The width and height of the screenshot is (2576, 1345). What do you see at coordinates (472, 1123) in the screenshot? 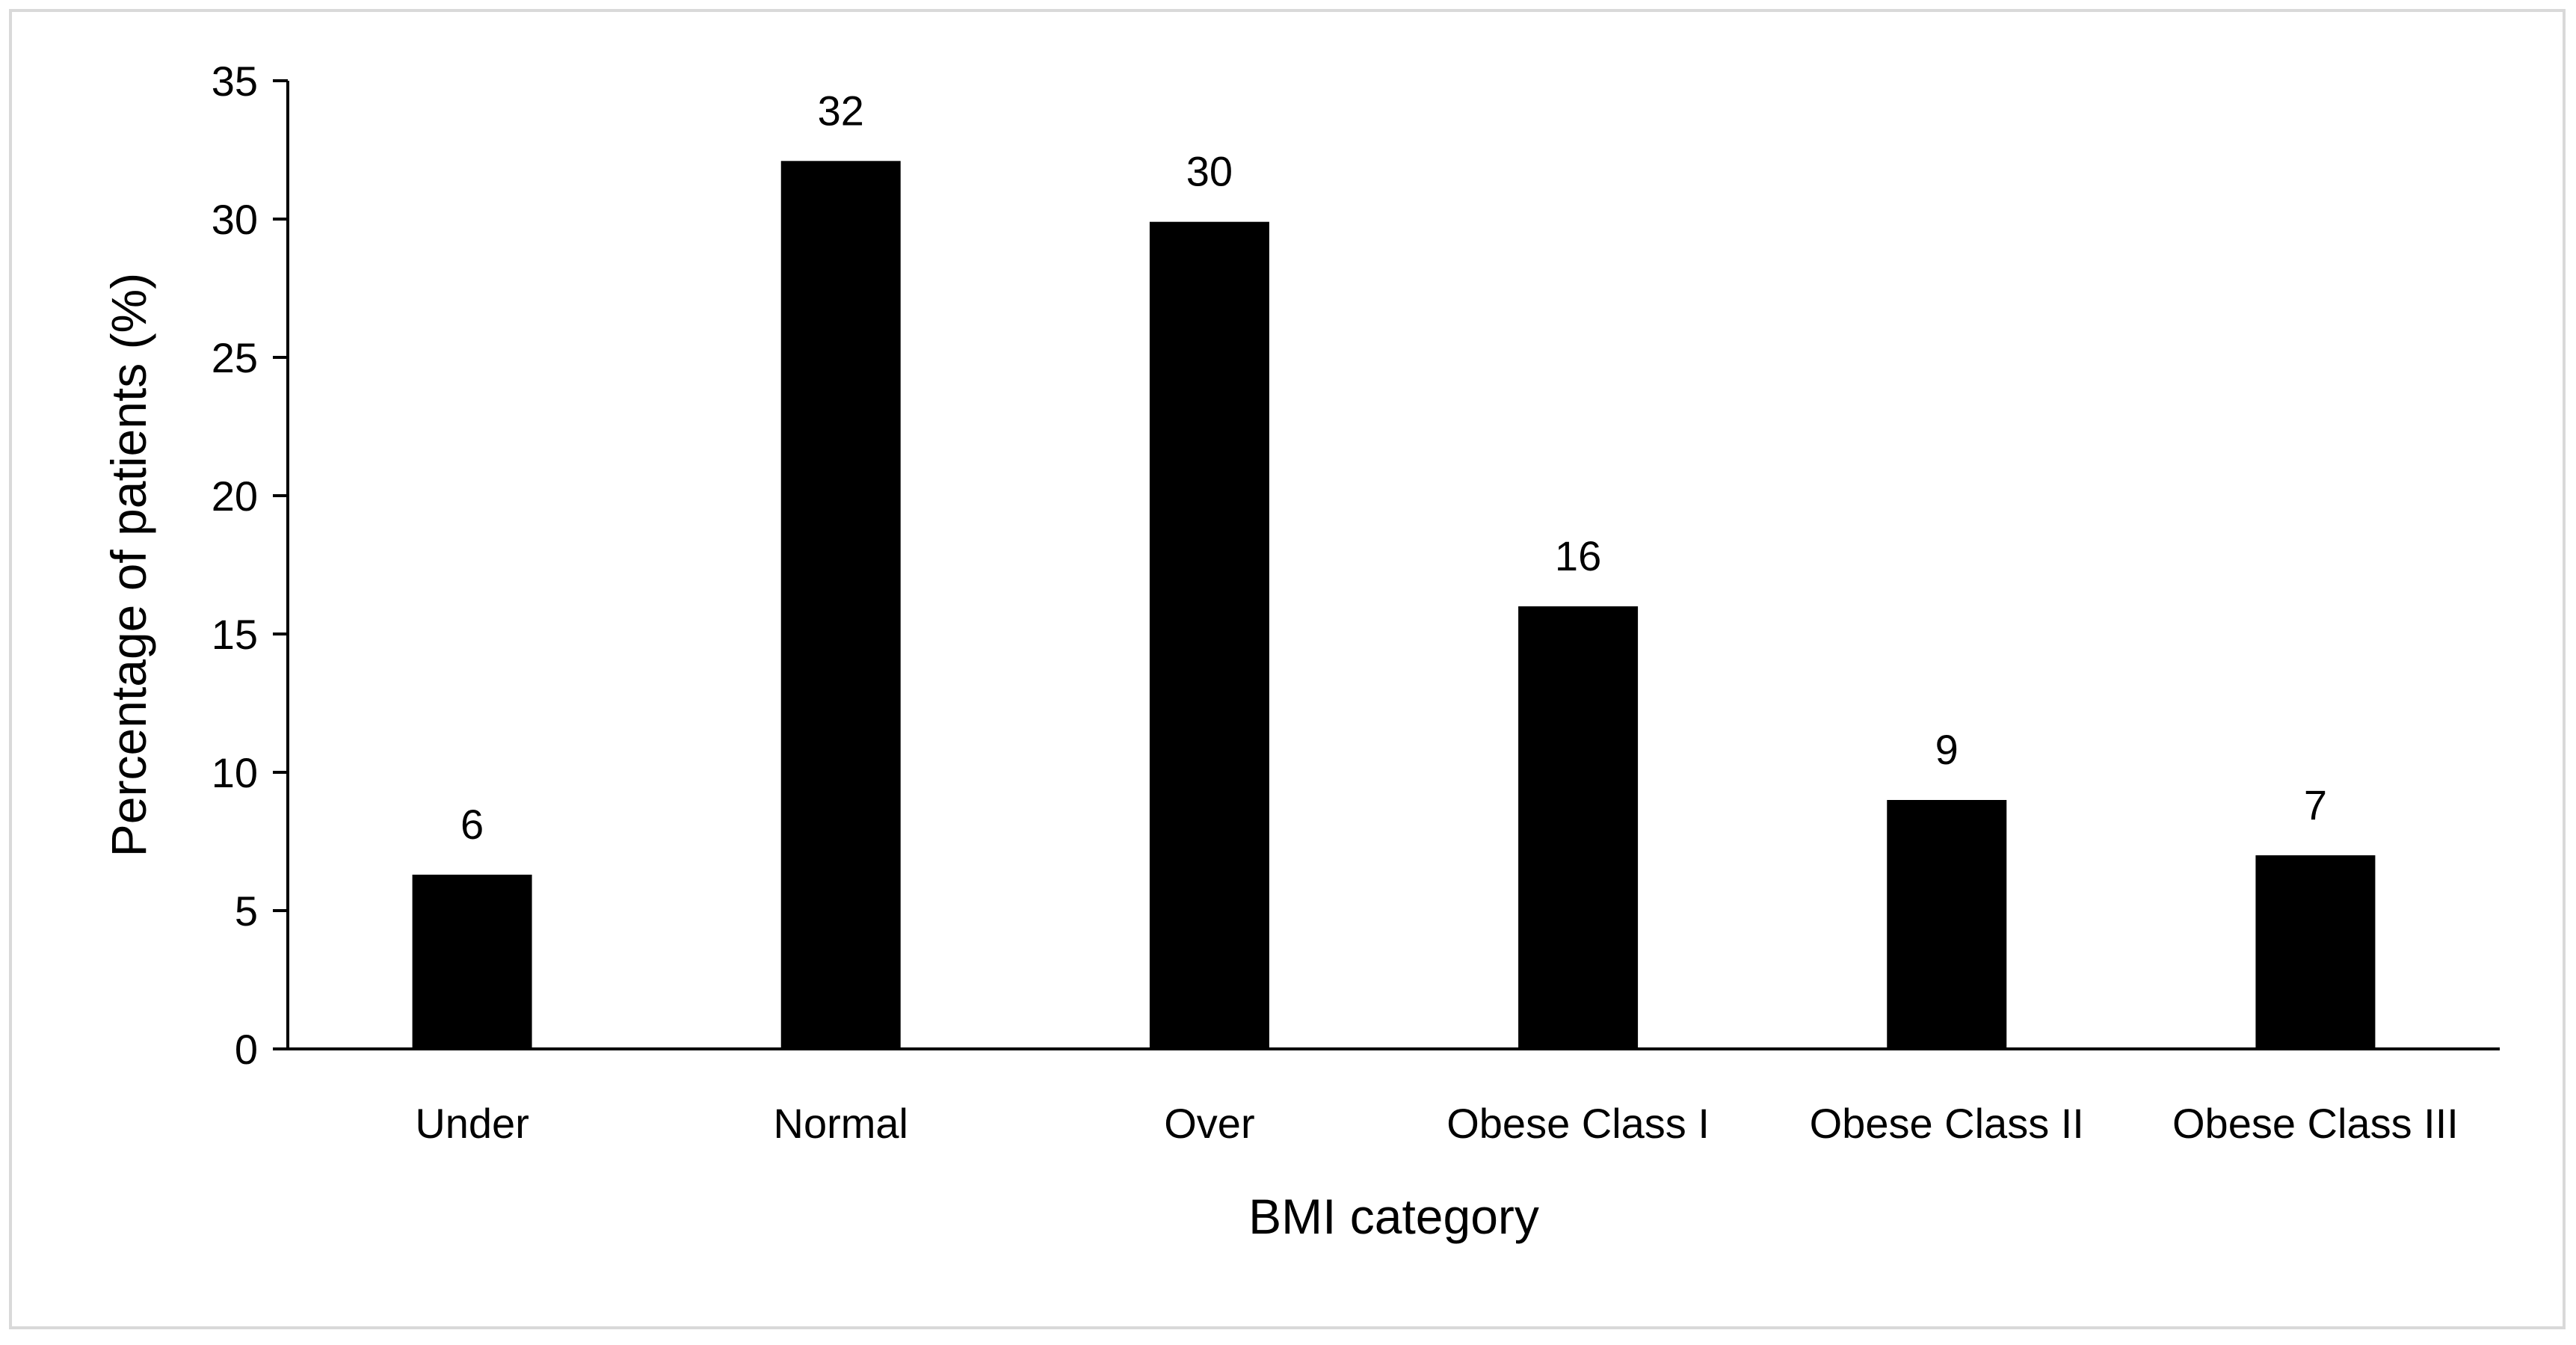
I see `x-tick-label: Under` at bounding box center [472, 1123].